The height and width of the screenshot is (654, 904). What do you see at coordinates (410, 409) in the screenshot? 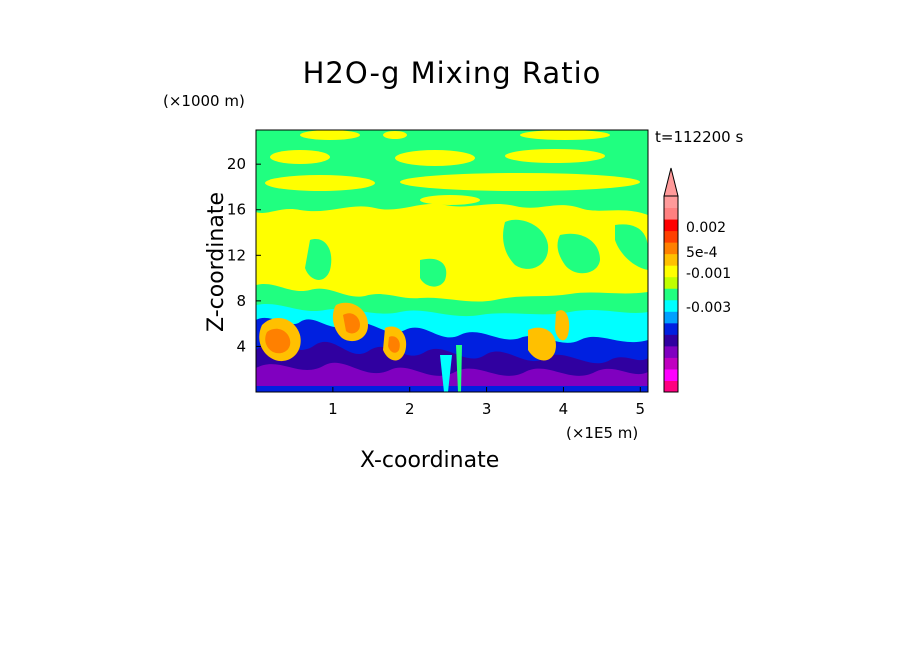
I see `x-tick-label: 2` at bounding box center [410, 409].